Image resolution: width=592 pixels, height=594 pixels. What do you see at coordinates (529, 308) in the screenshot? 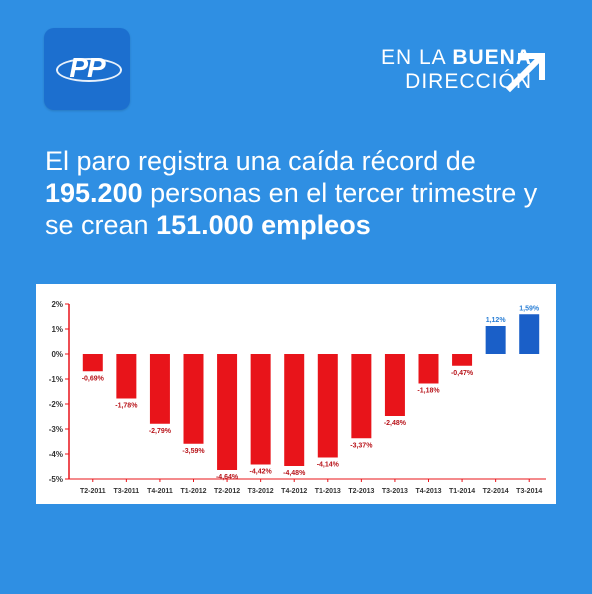
I see `data-label: 1,59%` at bounding box center [529, 308].